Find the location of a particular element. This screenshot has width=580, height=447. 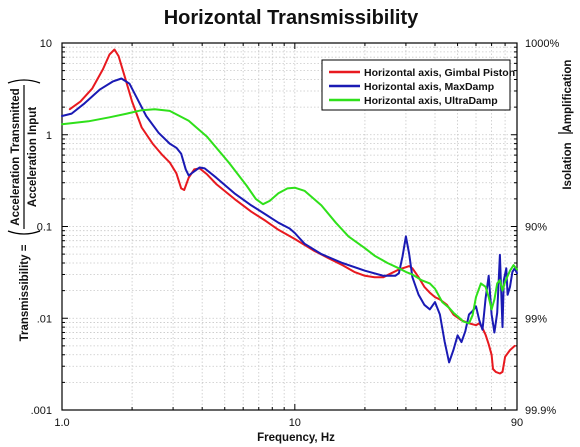

y-tick-label-left: .01 is located at coordinates (44, 319).